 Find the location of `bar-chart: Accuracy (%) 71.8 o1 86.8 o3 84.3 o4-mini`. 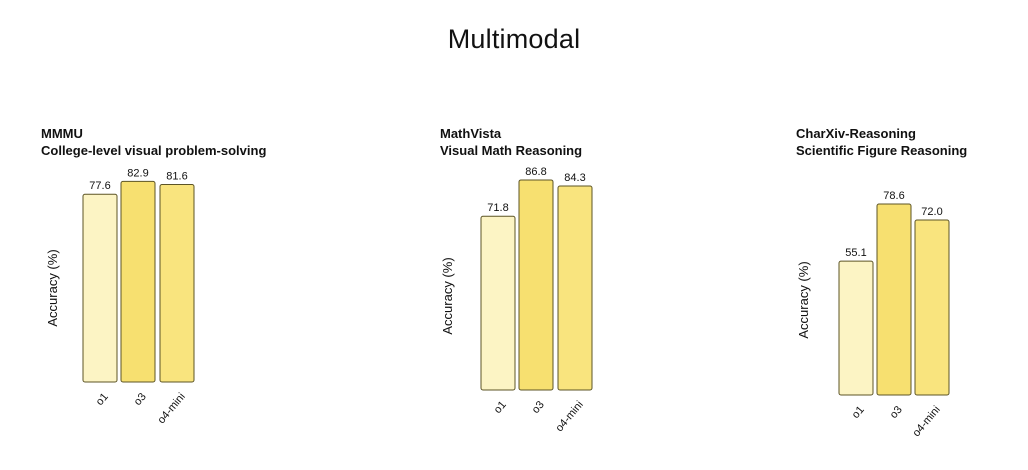

bar-chart: Accuracy (%) 71.8 o1 86.8 o3 84.3 o4-mini is located at coordinates (516, 300).